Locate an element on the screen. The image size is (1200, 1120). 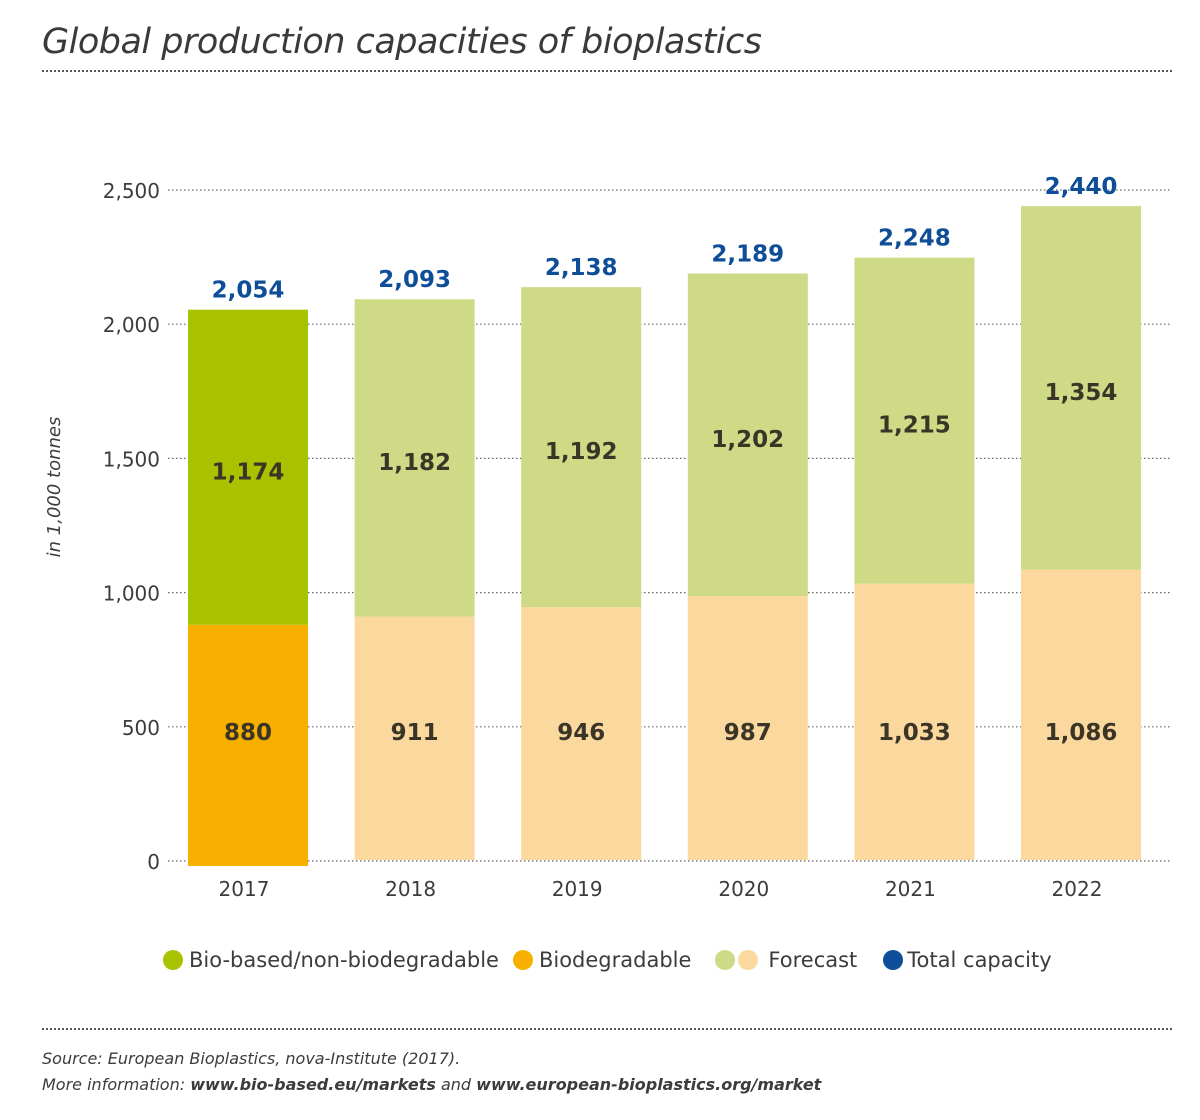
legend-item-total: Total capacity is located at coordinates (967, 960).